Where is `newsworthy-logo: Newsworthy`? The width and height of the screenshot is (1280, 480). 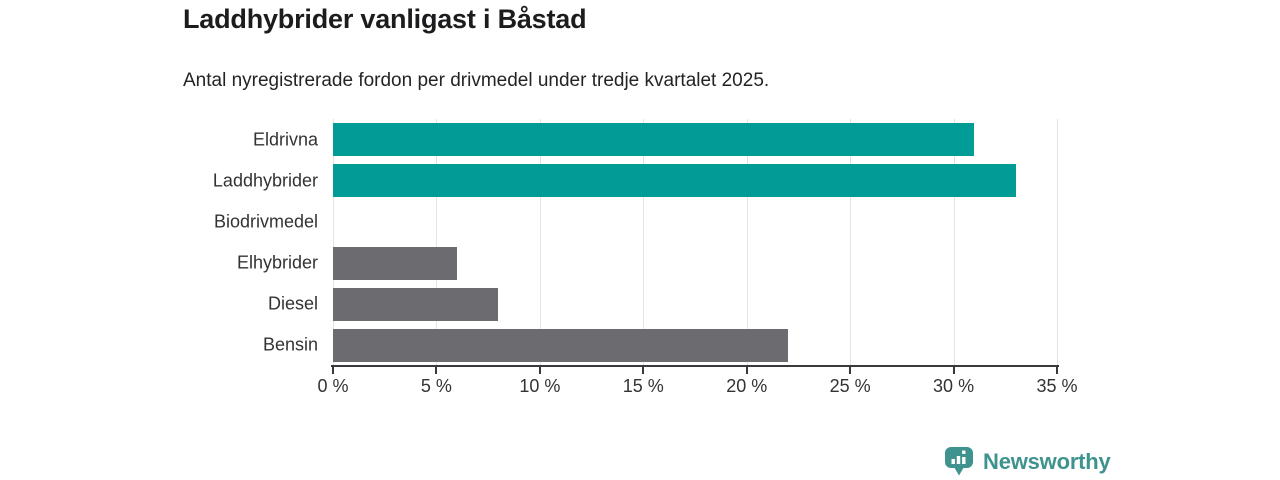 newsworthy-logo: Newsworthy is located at coordinates (1027, 461).